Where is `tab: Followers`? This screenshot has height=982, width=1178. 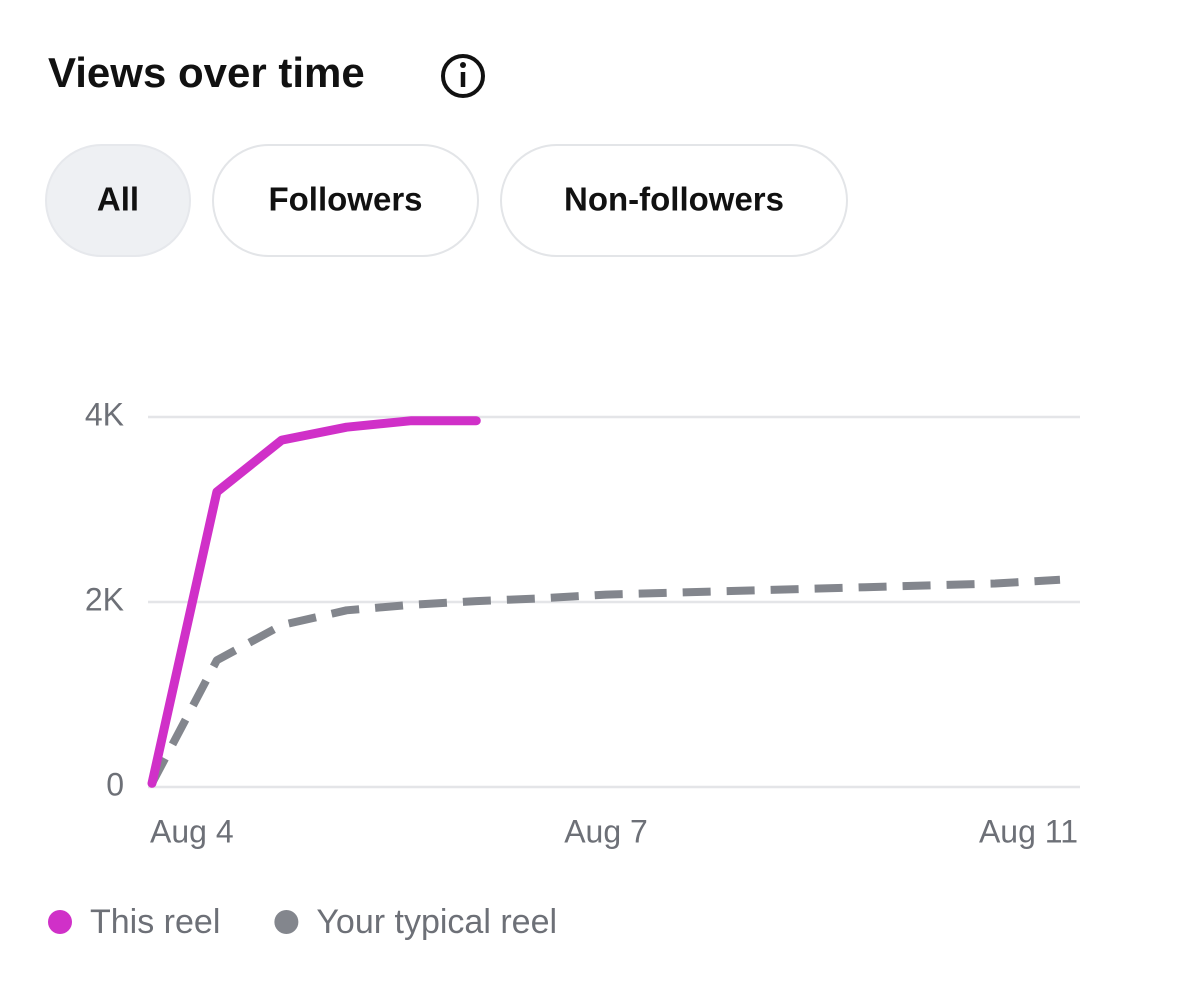
tab: Followers is located at coordinates (345, 200).